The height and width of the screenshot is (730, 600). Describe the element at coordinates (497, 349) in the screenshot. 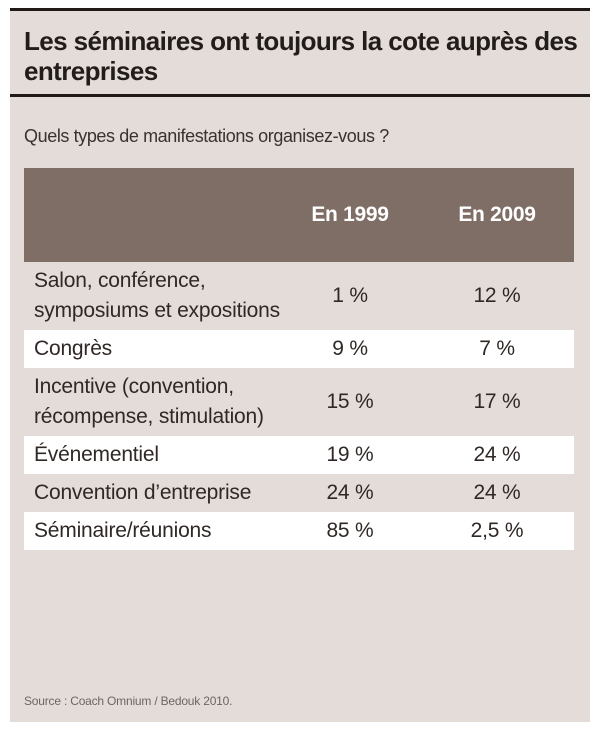

I see `value-2009: 7 %` at that location.